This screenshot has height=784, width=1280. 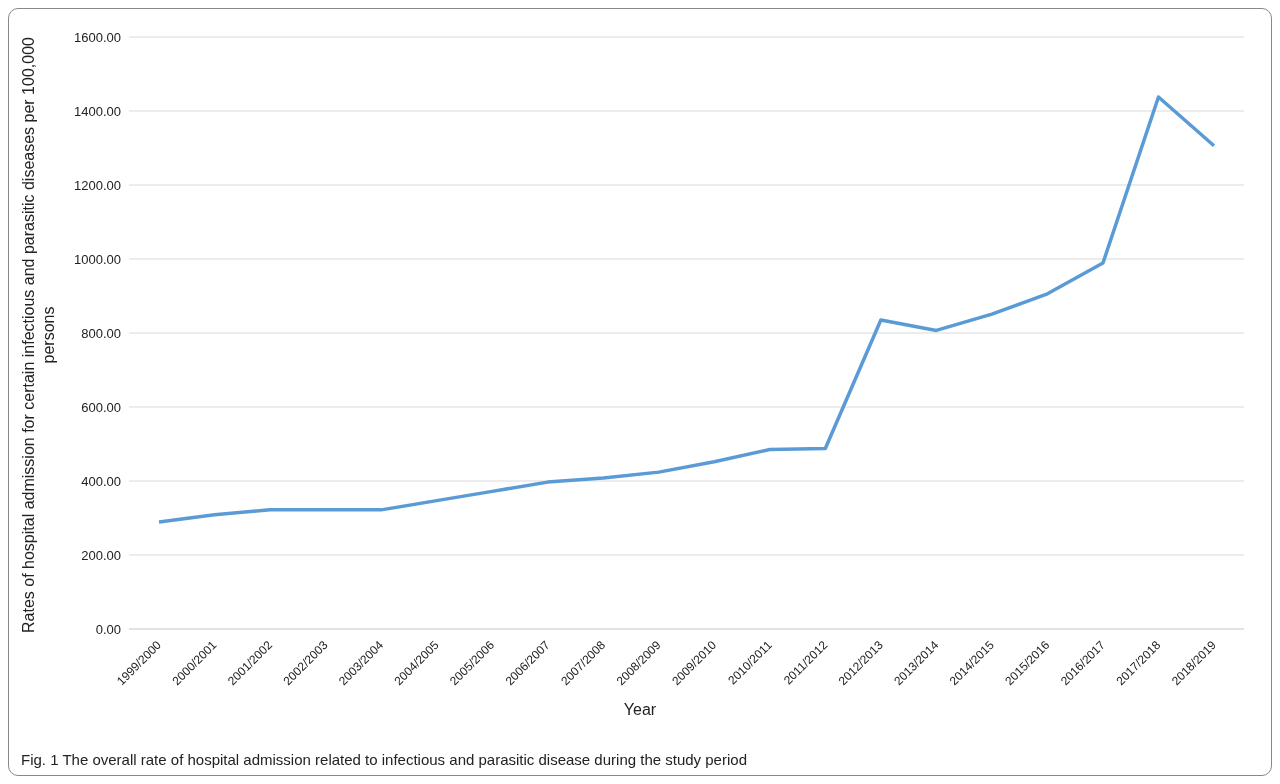 I want to click on y-tick-label: 800.00, so click(x=101, y=333).